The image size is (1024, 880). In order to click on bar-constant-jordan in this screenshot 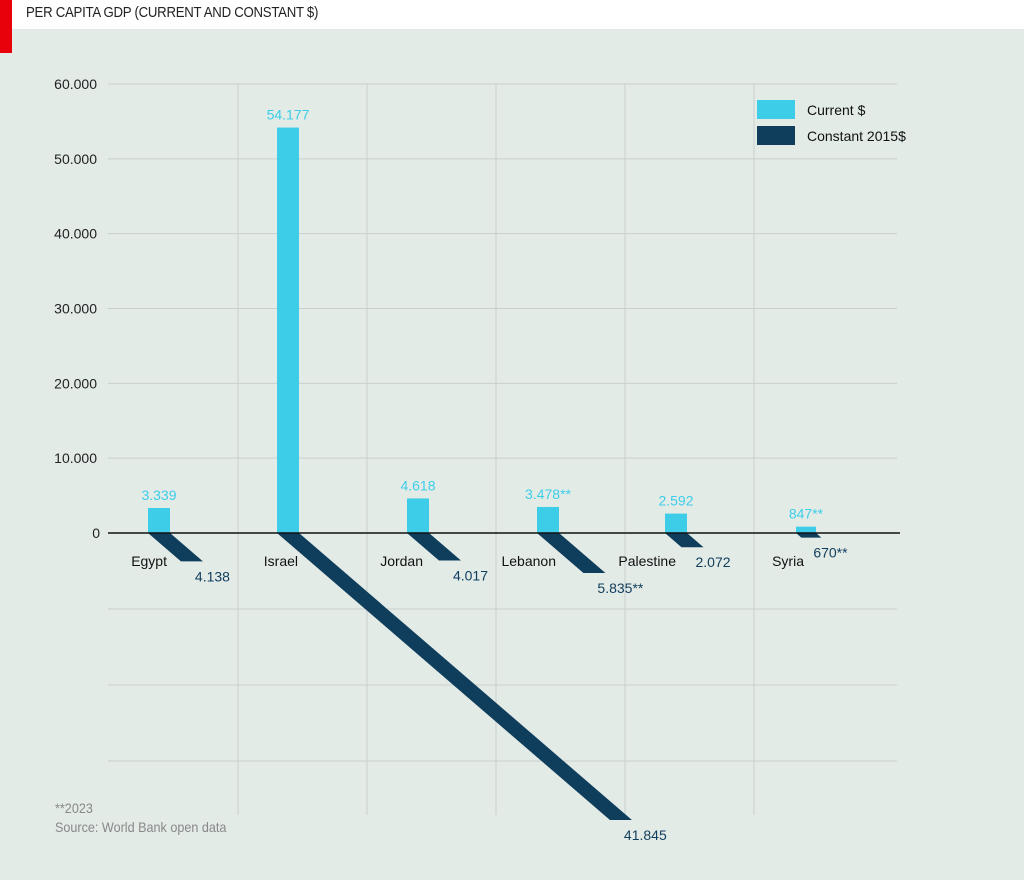, I will do `click(434, 547)`.